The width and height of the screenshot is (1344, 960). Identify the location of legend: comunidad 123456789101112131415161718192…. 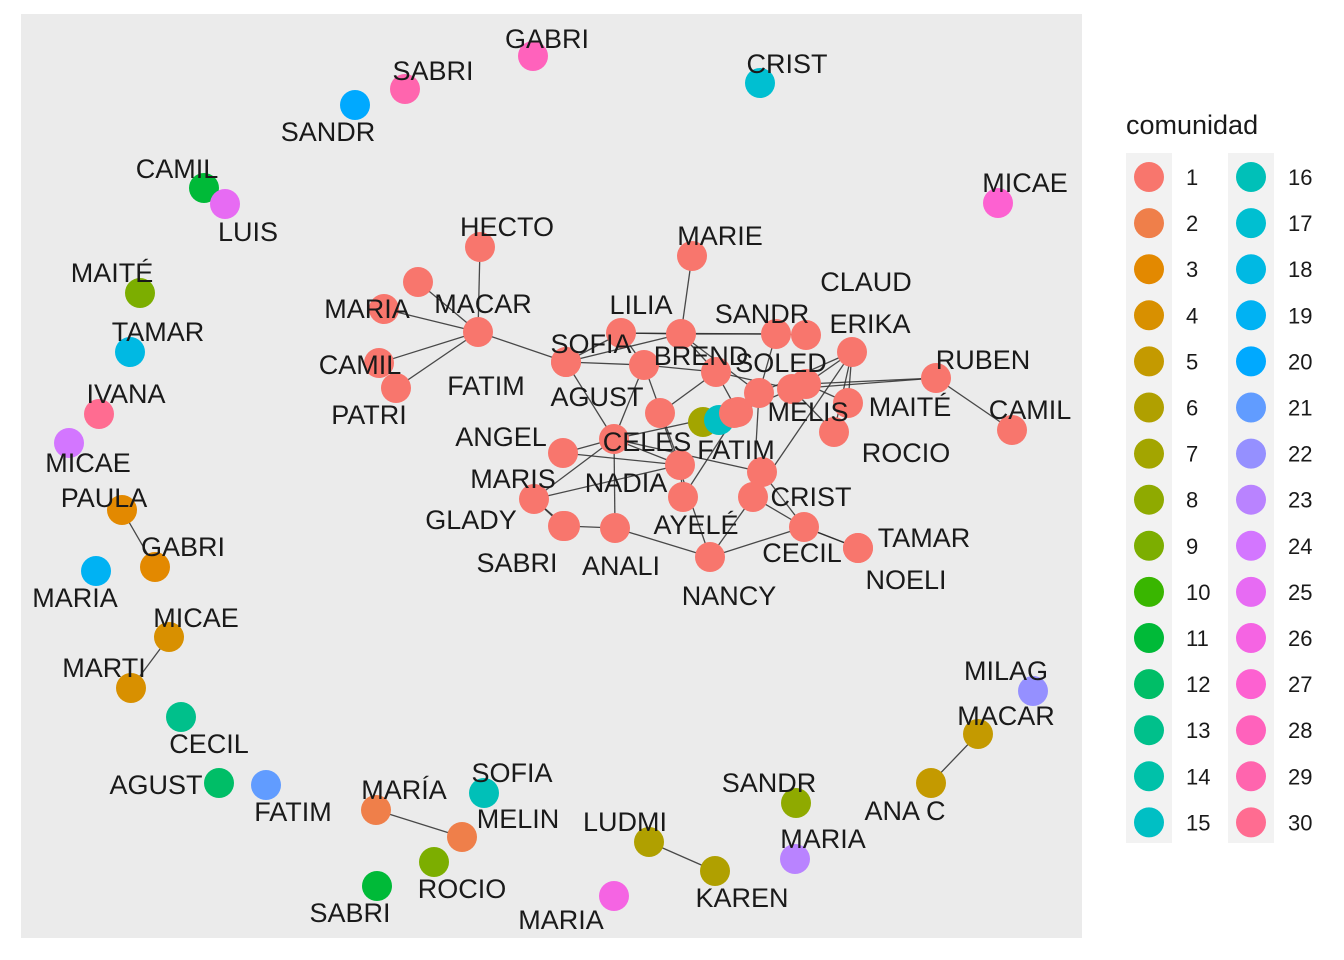
(1219, 476).